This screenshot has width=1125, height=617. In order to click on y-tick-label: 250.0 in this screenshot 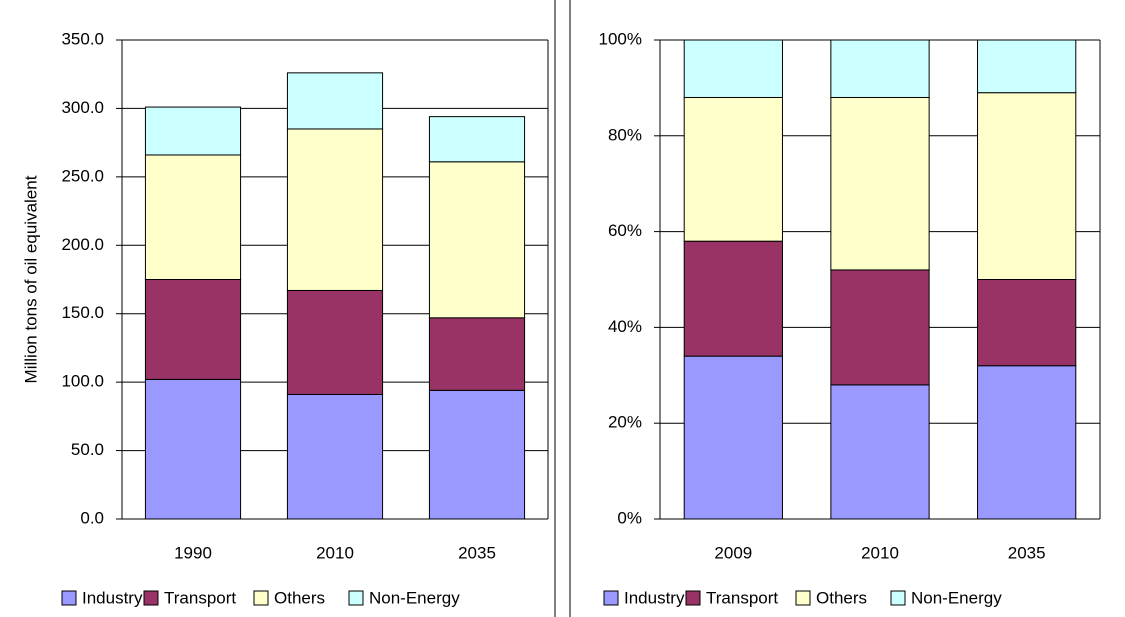, I will do `click(82, 175)`.